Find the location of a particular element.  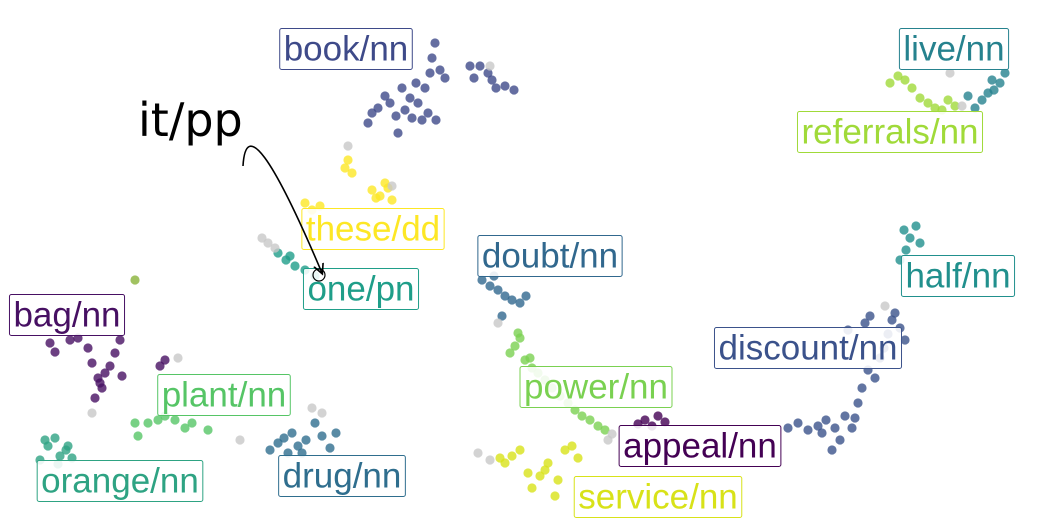

cluster-label-text: half/nn is located at coordinates (957, 276).